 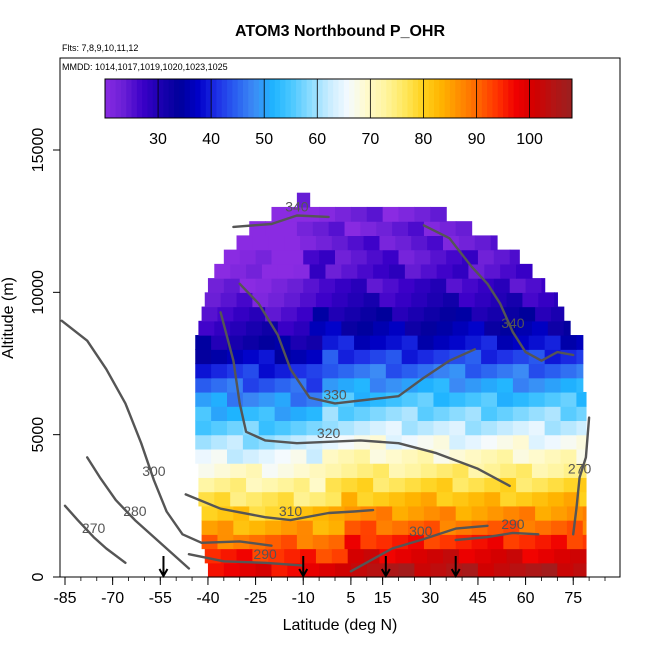 What do you see at coordinates (350, 598) in the screenshot?
I see `x-tick-label: 5` at bounding box center [350, 598].